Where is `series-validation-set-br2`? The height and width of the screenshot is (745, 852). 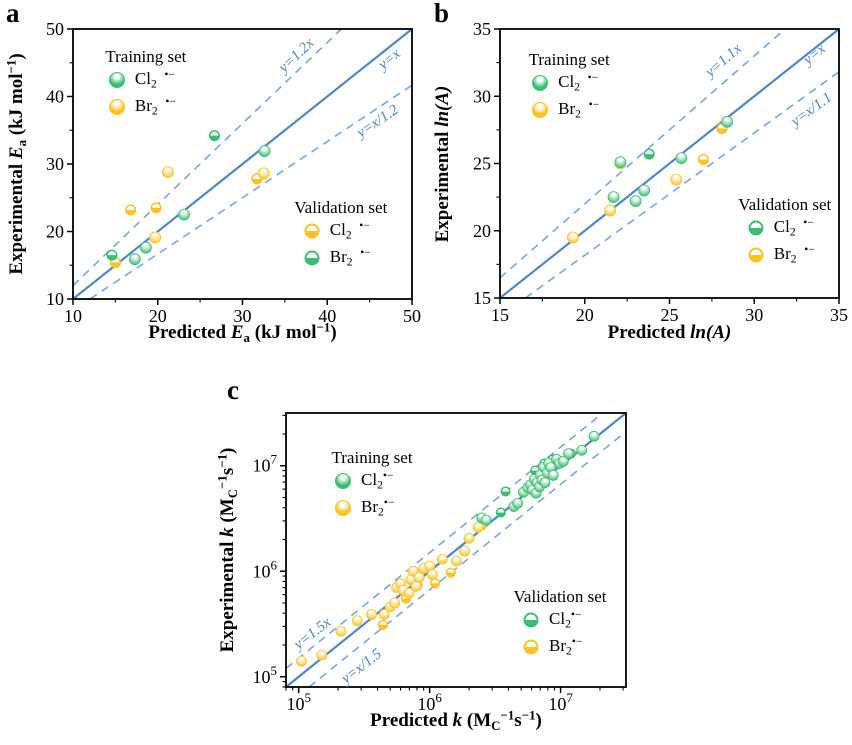 series-validation-set-br2 is located at coordinates (163, 195).